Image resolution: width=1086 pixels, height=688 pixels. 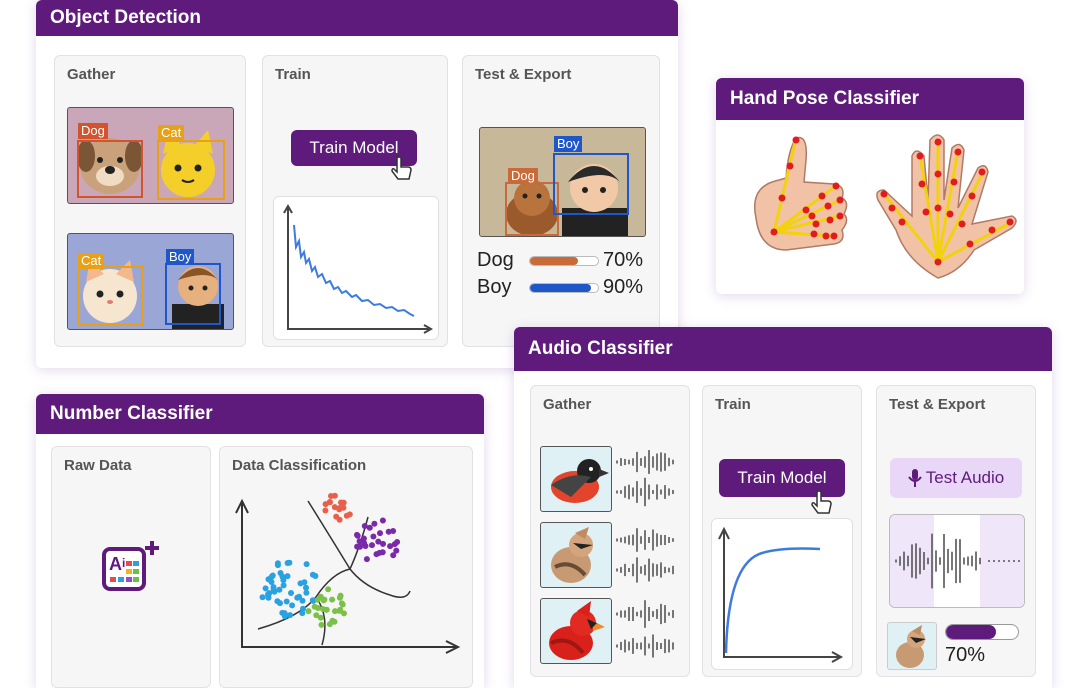 I want to click on od-result-percent: 70%, so click(x=623, y=260).